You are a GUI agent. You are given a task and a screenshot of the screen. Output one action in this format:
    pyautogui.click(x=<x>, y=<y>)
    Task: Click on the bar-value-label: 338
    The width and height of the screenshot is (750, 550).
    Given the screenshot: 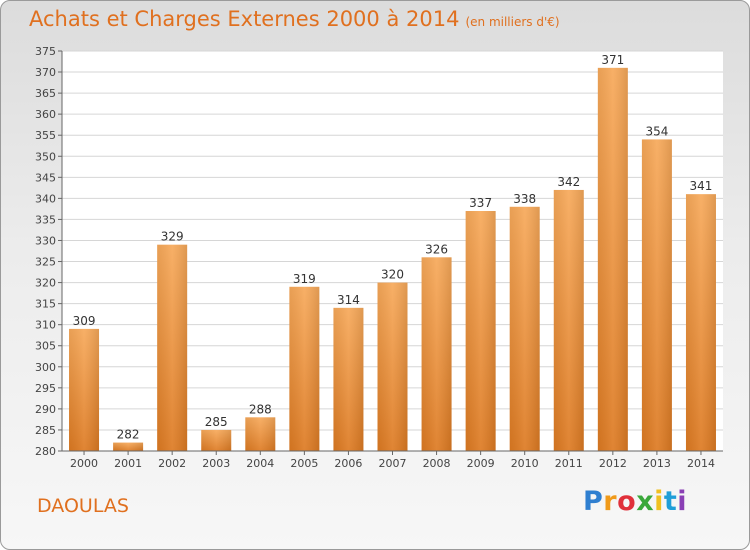 What is the action you would take?
    pyautogui.click(x=524, y=199)
    